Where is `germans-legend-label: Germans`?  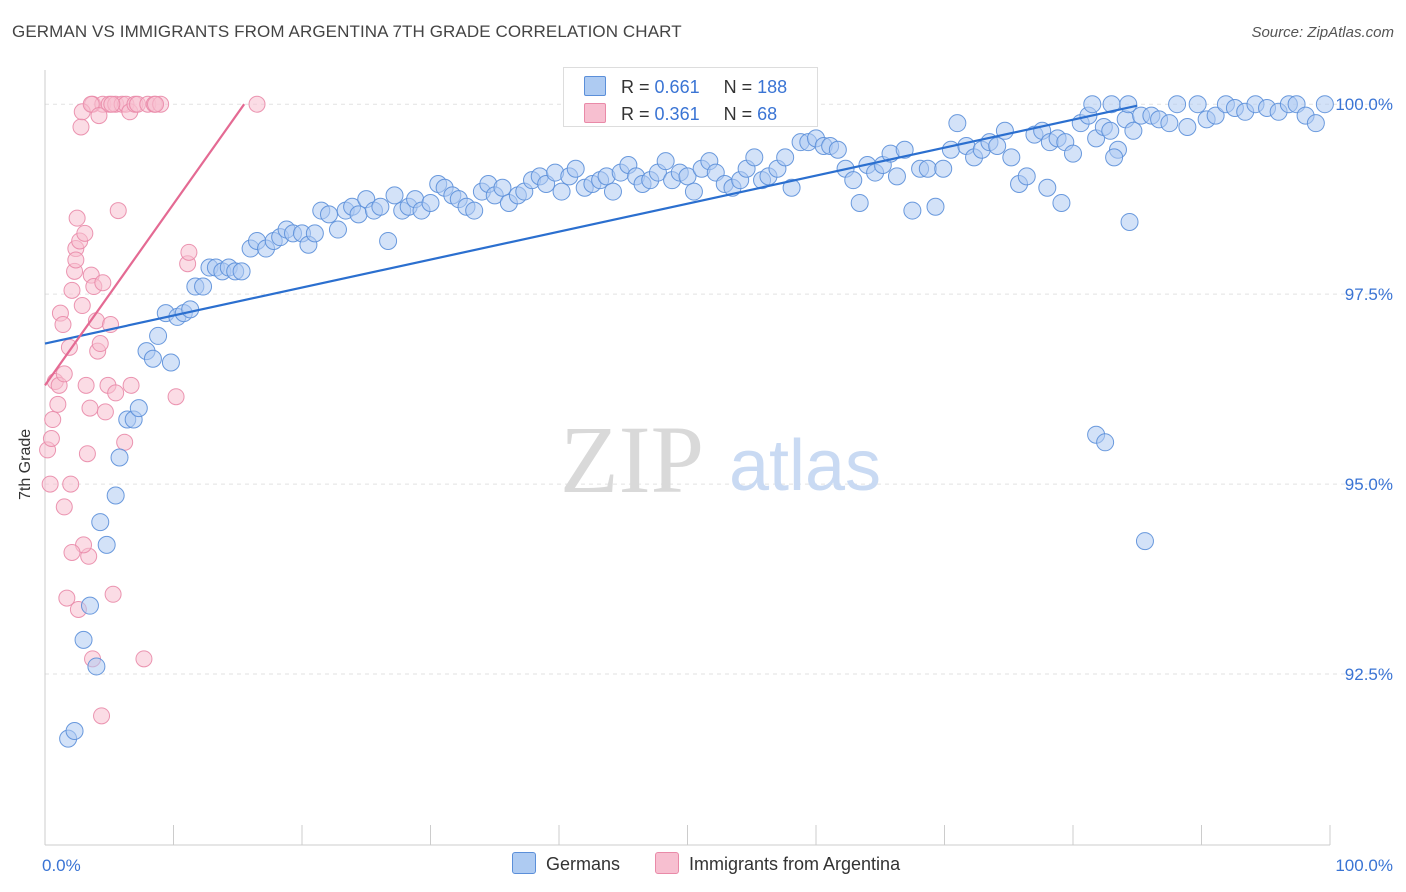 germans-legend-label: Germans is located at coordinates (583, 864).